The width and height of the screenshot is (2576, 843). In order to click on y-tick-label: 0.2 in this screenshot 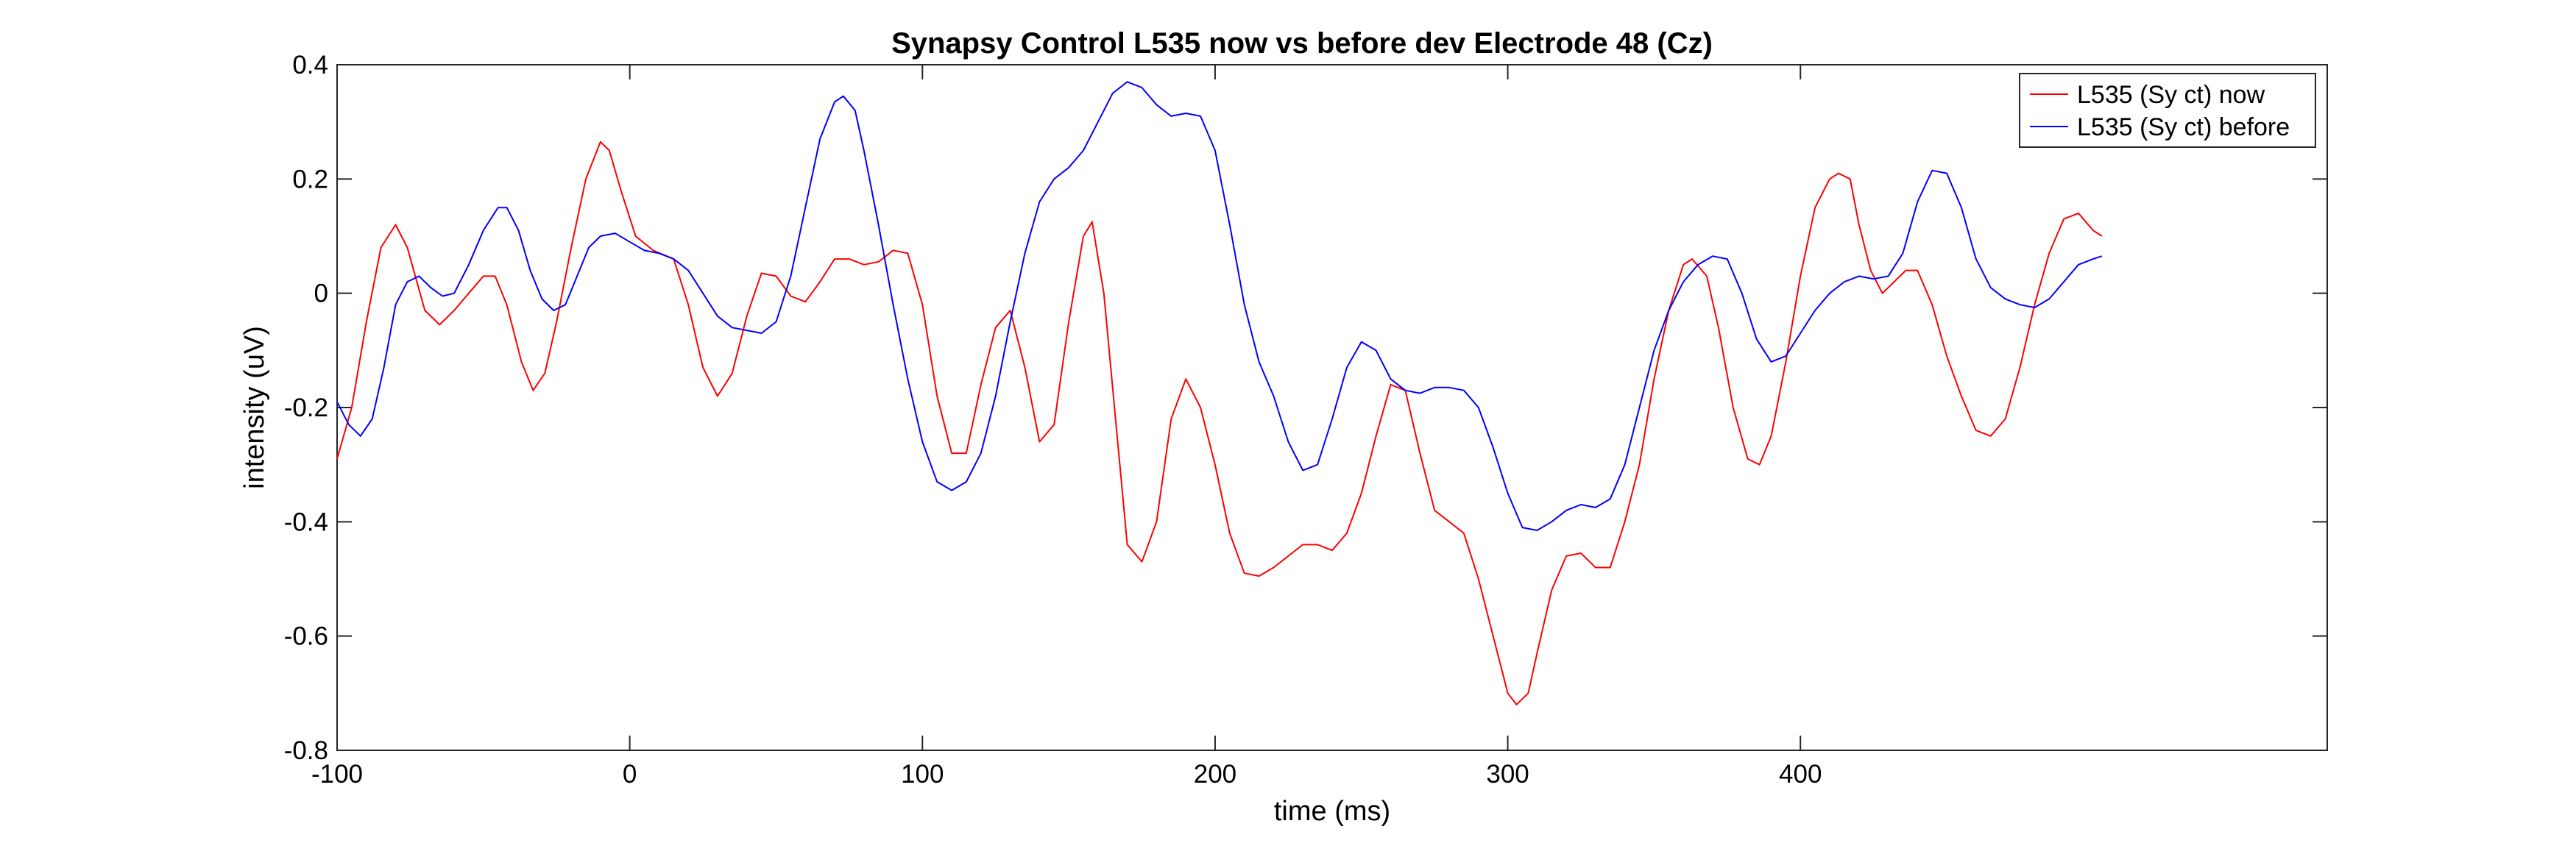, I will do `click(310, 179)`.